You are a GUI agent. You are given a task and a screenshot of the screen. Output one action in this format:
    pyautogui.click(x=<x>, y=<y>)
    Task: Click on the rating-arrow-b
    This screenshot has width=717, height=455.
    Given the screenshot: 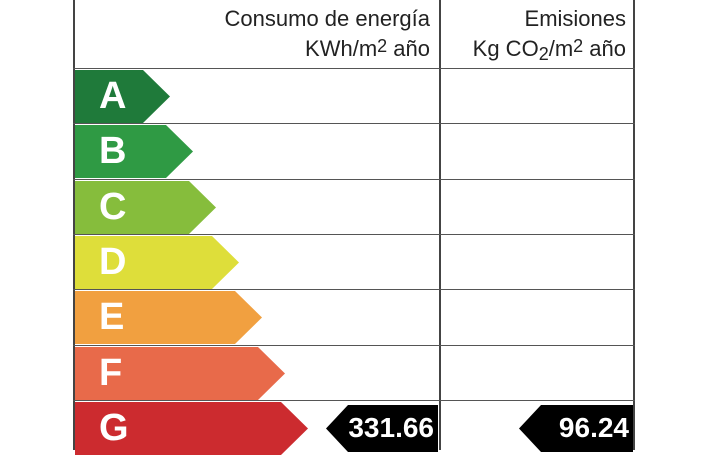 What is the action you would take?
    pyautogui.click(x=134, y=152)
    